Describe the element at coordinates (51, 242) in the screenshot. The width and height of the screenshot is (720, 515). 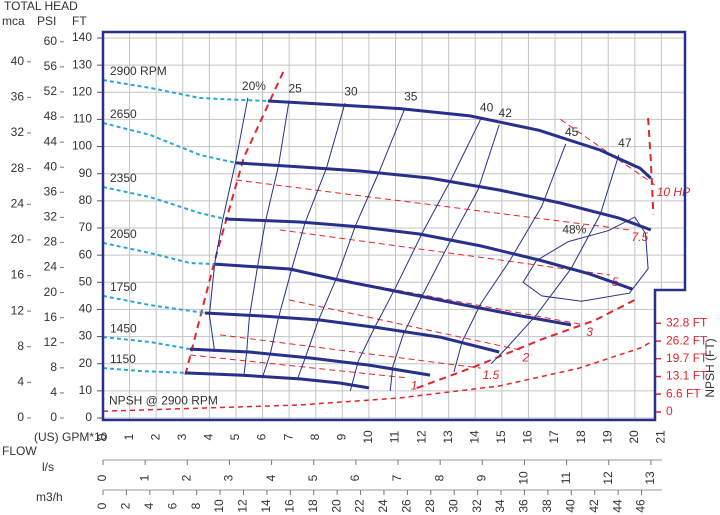
I see `psi-tick-label: 28` at that location.